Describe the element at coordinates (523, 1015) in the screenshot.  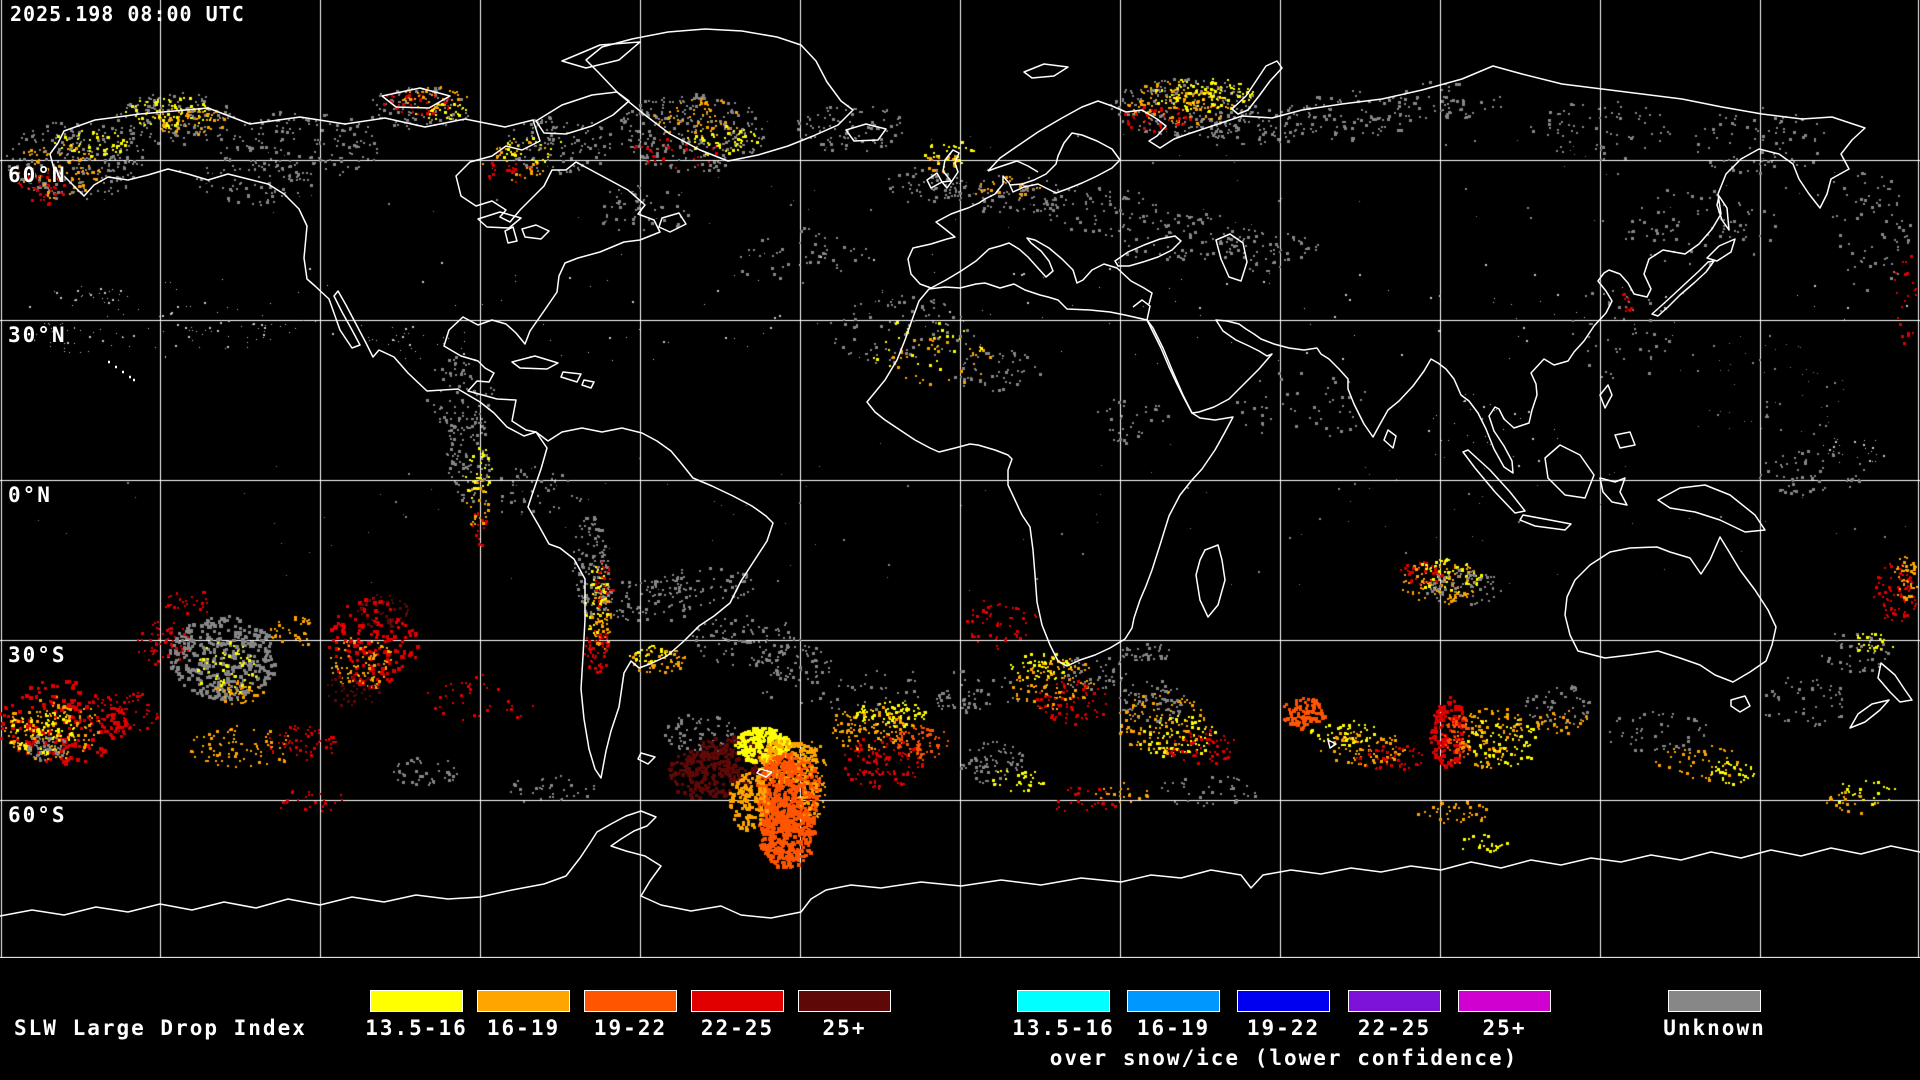
I see `legend-item-primary-2: 16-19` at that location.